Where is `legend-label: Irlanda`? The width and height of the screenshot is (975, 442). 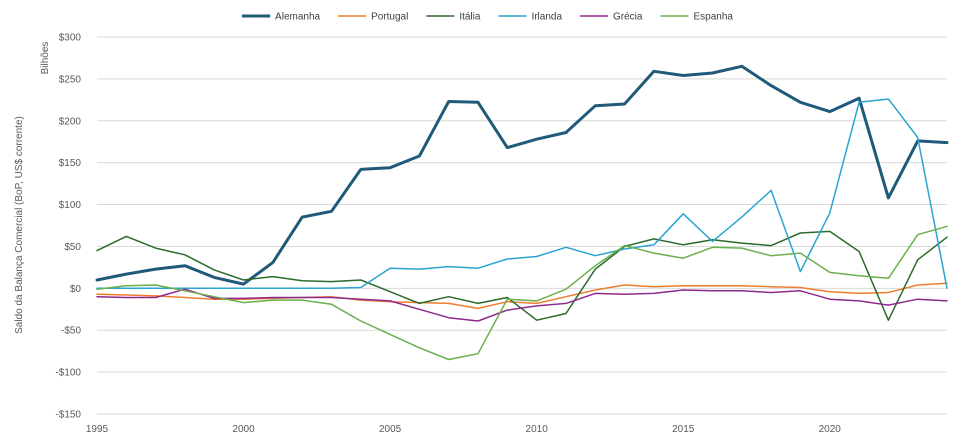
legend-label: Irlanda is located at coordinates (546, 17).